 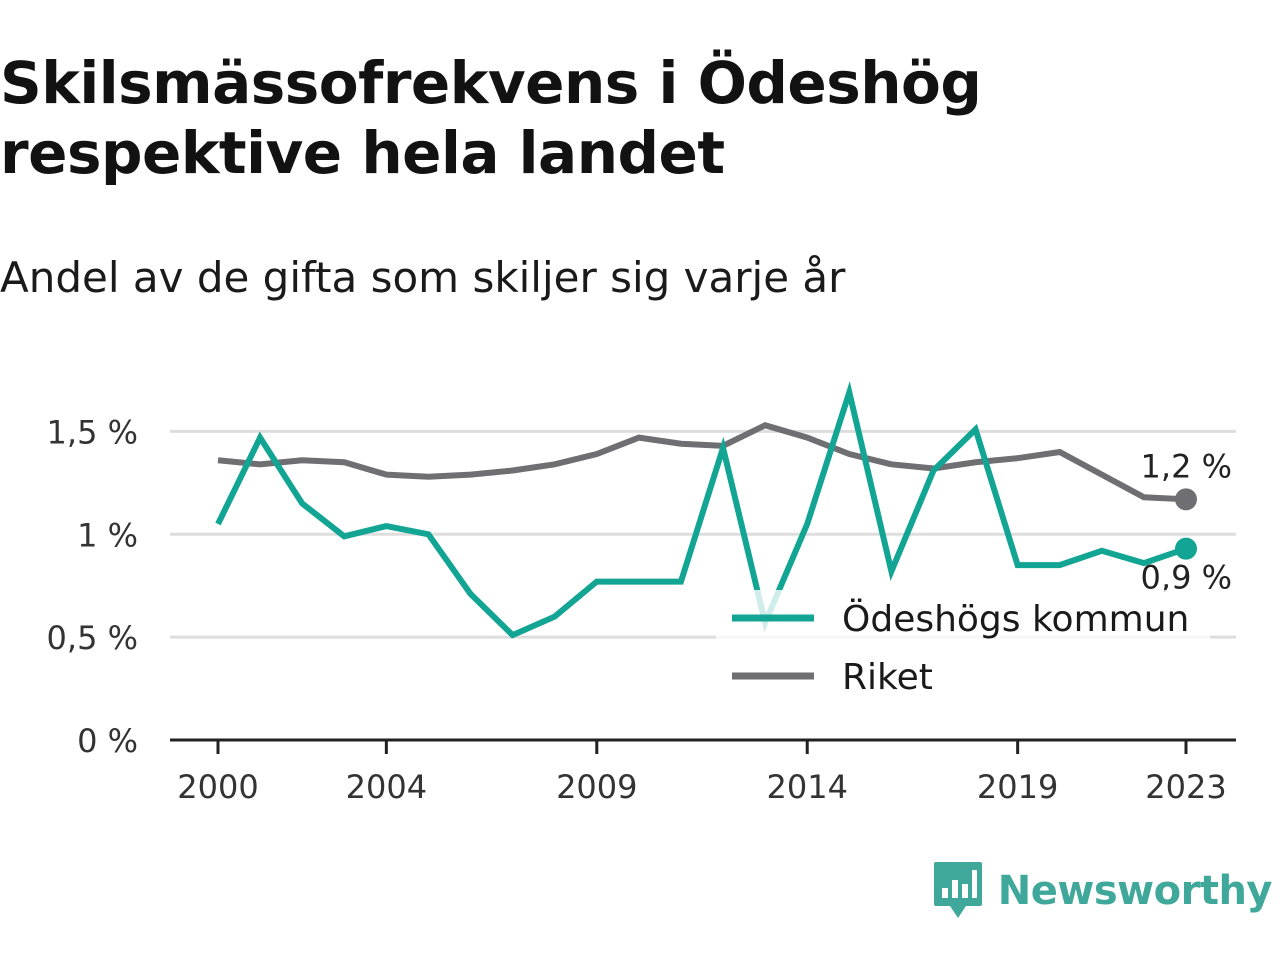 What do you see at coordinates (806, 787) in the screenshot?
I see `x-tick-label: 2014` at bounding box center [806, 787].